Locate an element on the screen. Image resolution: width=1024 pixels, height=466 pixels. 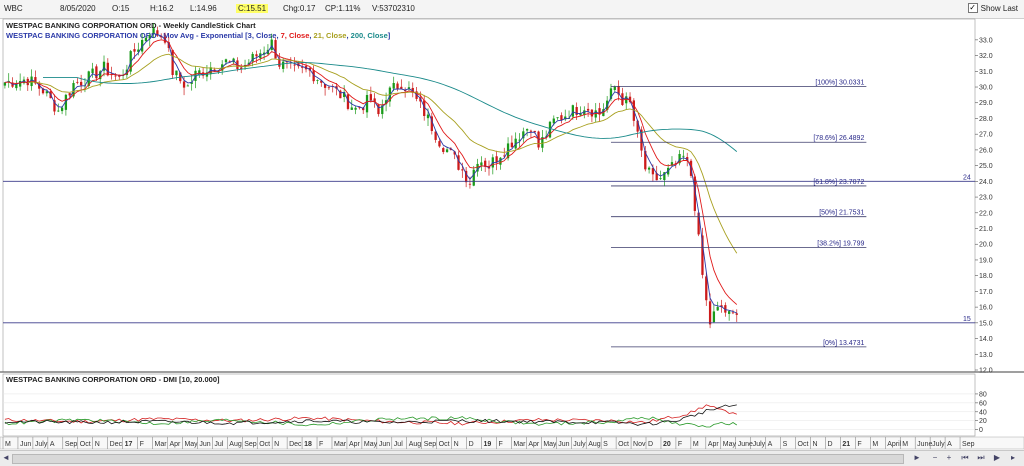
x-tick-label: Nov is located at coordinates (639, 444).